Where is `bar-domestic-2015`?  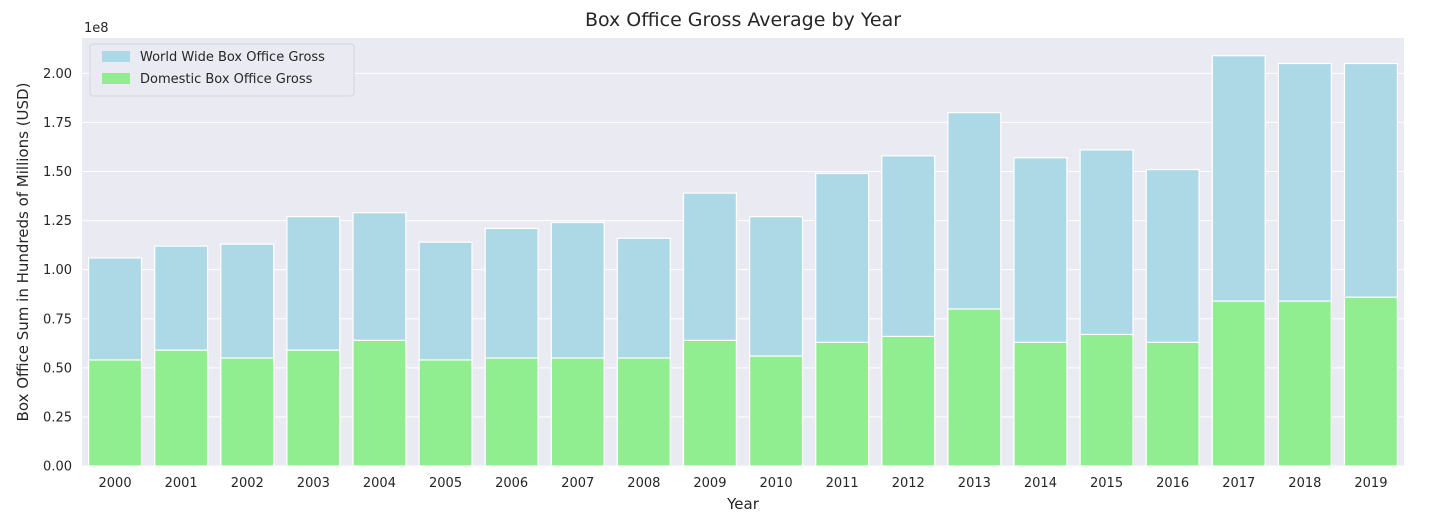
bar-domestic-2015 is located at coordinates (1106, 400).